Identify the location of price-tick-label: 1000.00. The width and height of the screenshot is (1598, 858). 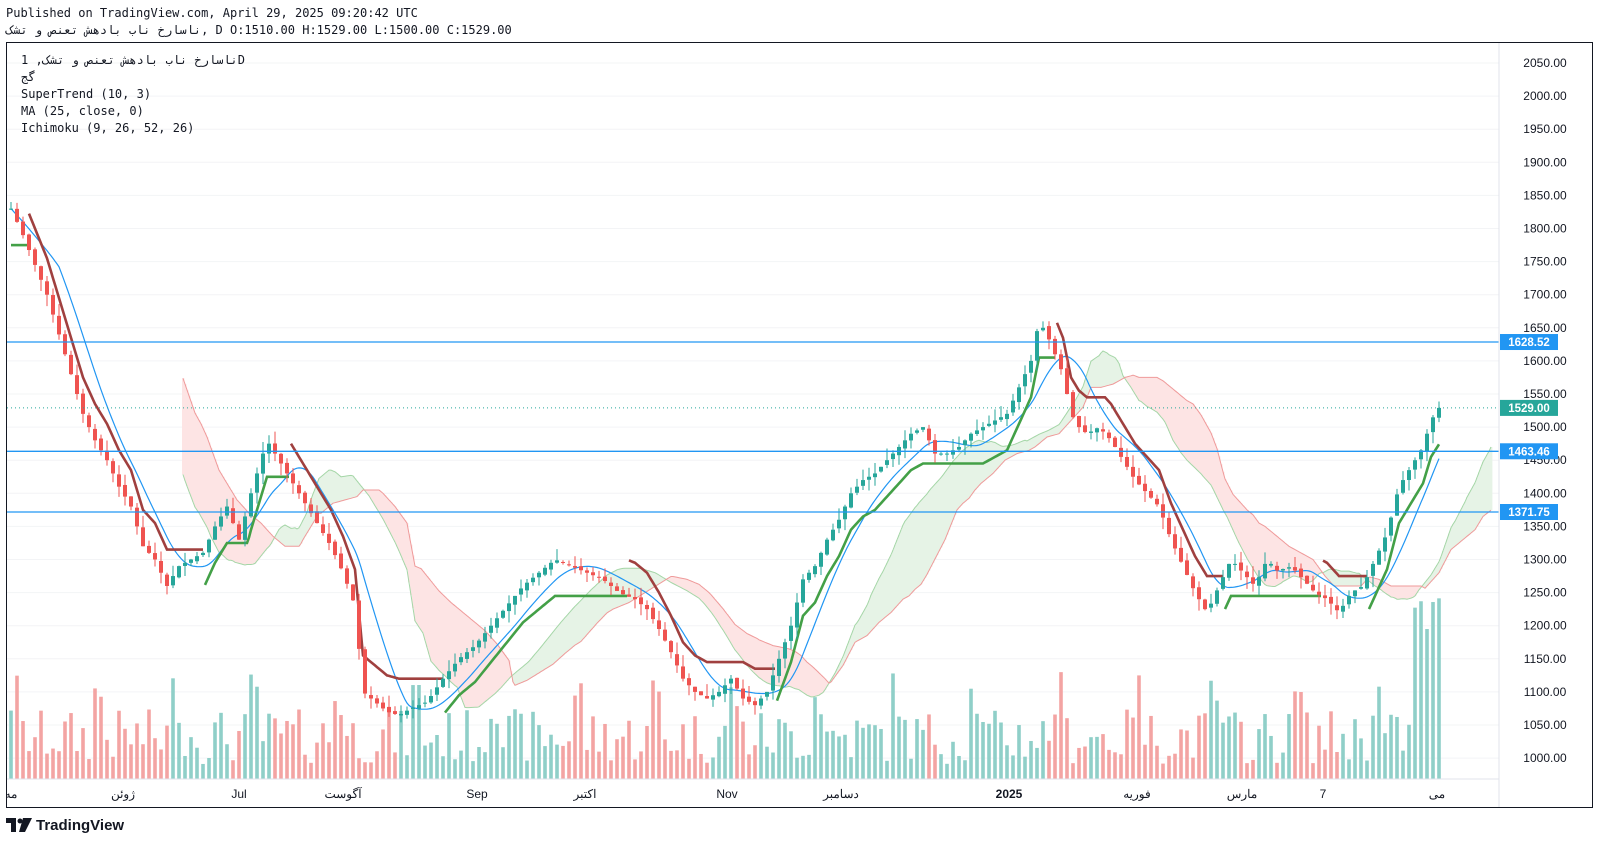
(1545, 758).